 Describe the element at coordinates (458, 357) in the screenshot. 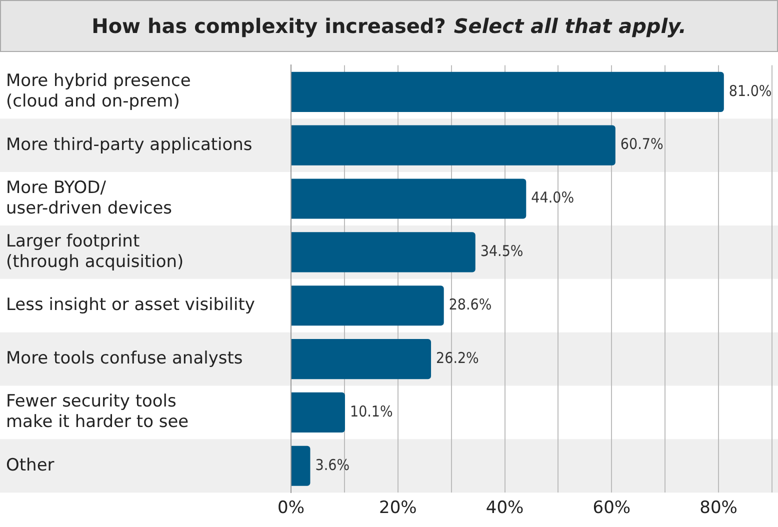

I see `data-label: 26.2%` at that location.